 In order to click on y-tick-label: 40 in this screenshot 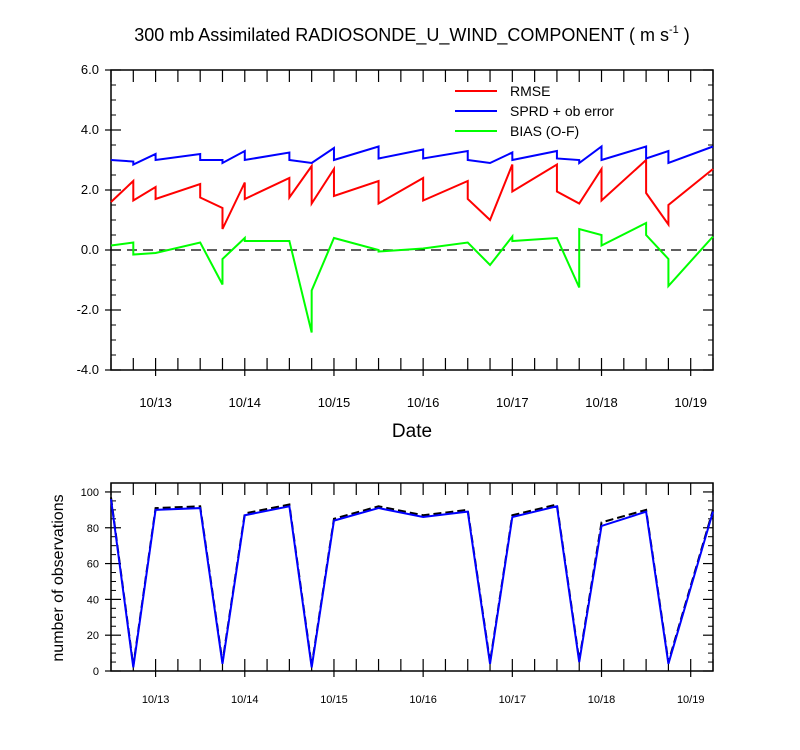, I will do `click(93, 600)`.